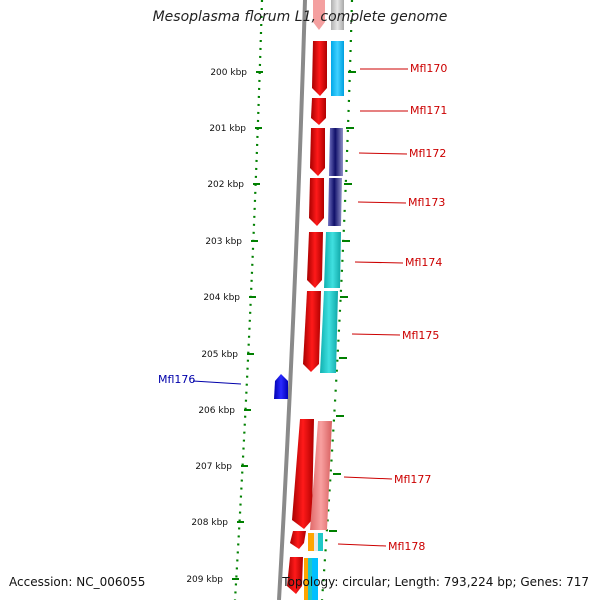 This screenshot has height=600, width=600. Describe the element at coordinates (77, 582) in the screenshot. I see `accession-text: Accession: NC_006055` at that location.